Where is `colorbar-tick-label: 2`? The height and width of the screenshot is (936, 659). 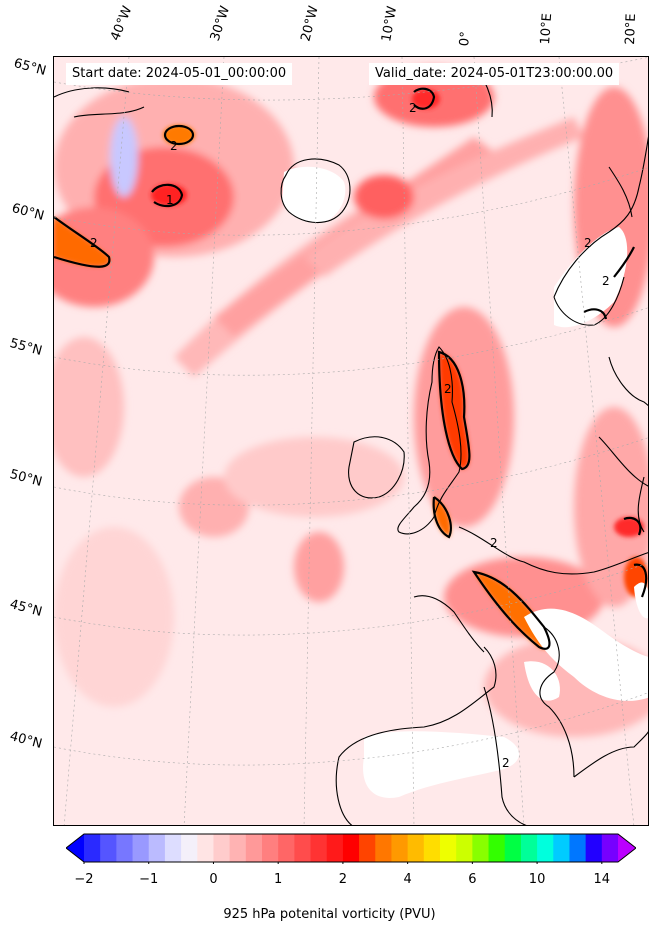
colorbar-tick-label: 2 is located at coordinates (343, 879).